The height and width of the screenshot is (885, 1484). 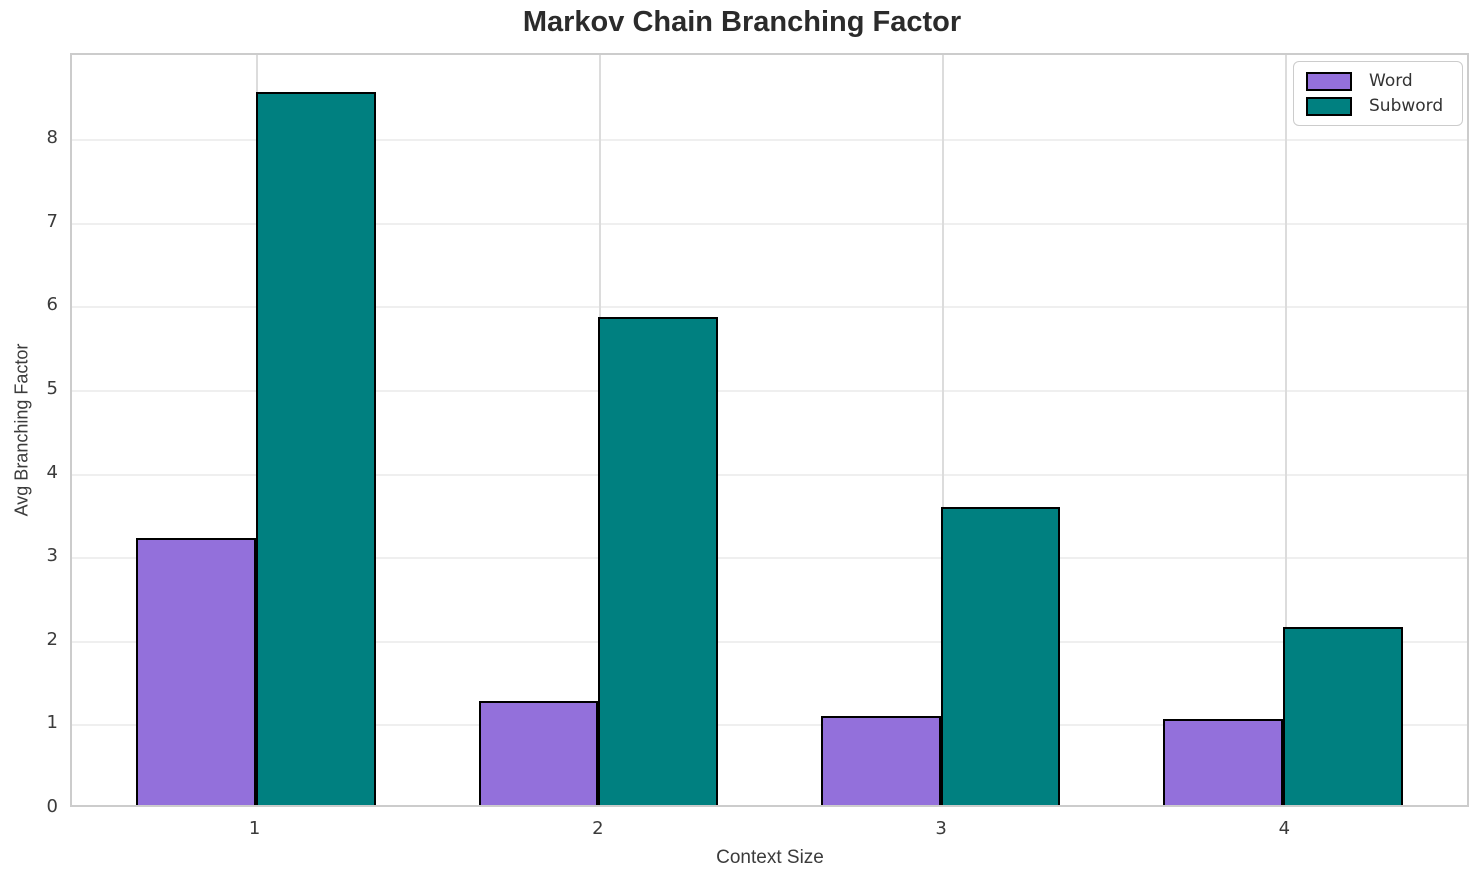 I want to click on legend-label-word: Word, so click(x=1391, y=81).